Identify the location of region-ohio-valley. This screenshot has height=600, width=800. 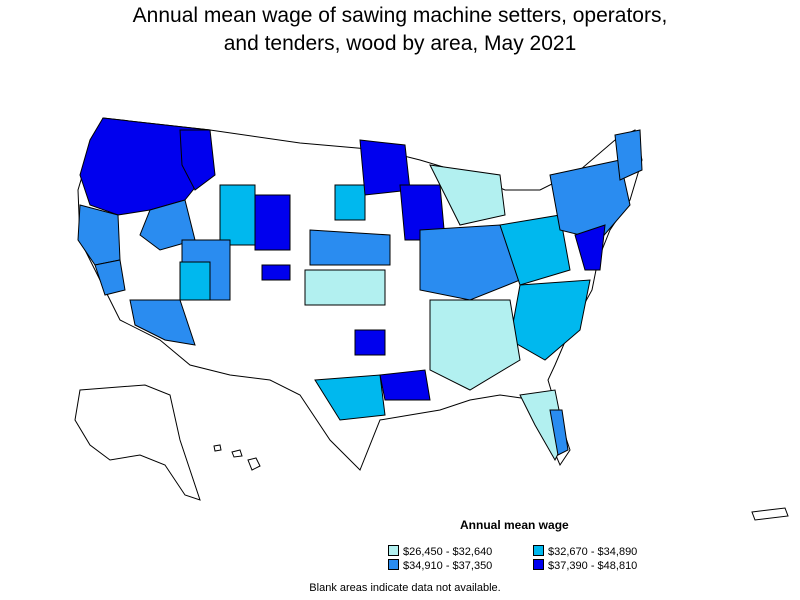
(535, 250).